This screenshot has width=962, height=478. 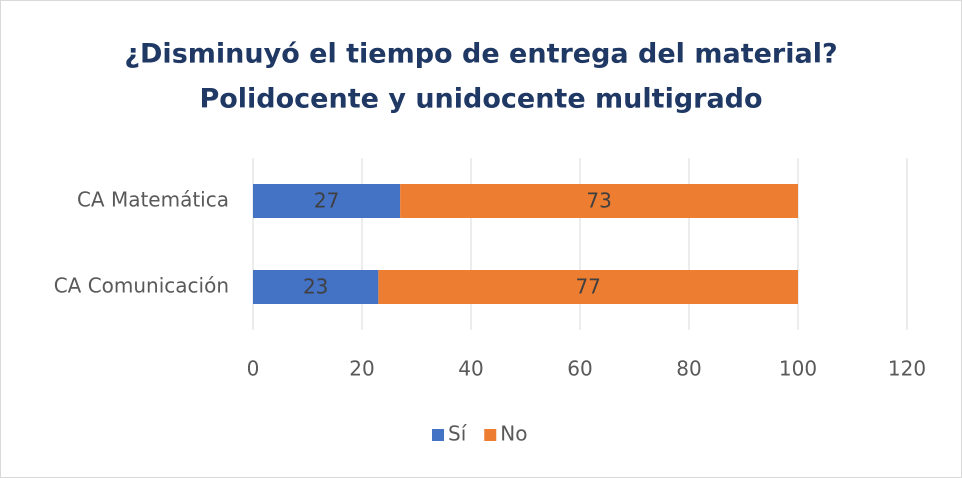 What do you see at coordinates (579, 369) in the screenshot?
I see `x-tick-label: 60` at bounding box center [579, 369].